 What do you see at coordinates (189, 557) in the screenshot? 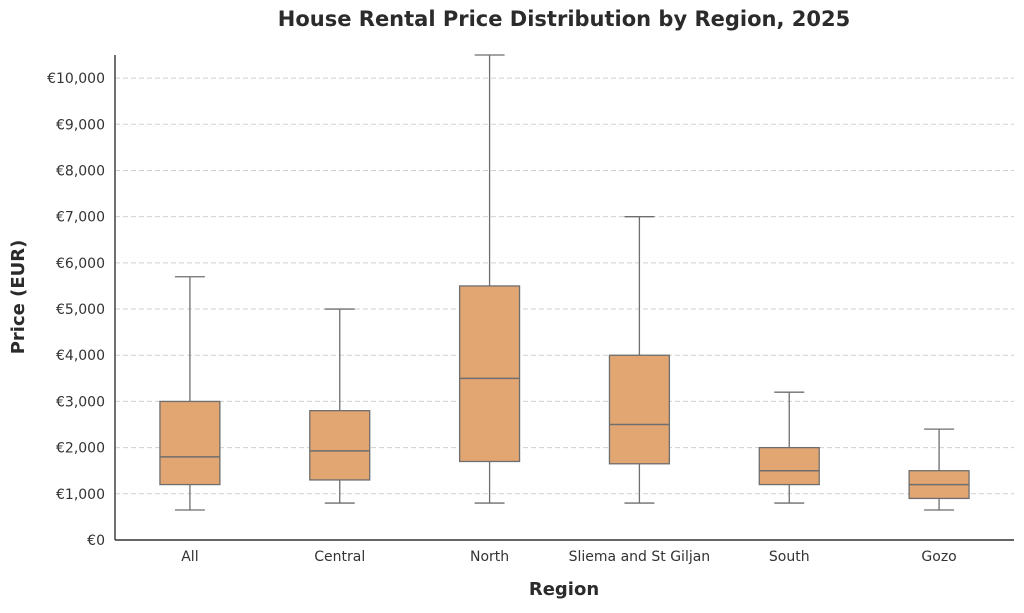
I see `x-tick-label: All` at bounding box center [189, 557].